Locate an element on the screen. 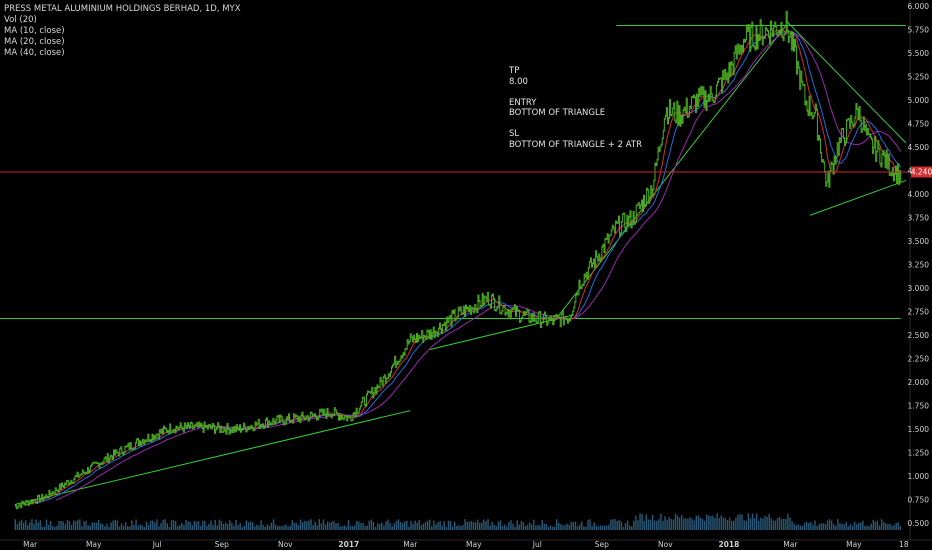 This screenshot has width=932, height=550. volume-histogram is located at coordinates (458, 521).